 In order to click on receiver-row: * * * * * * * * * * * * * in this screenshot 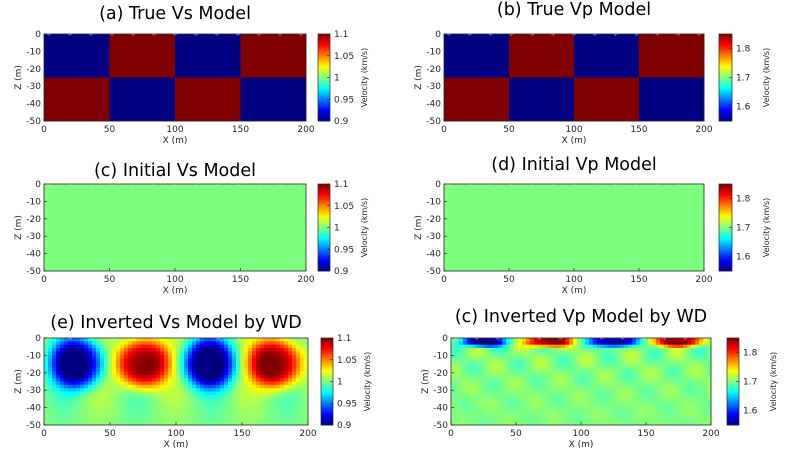, I will do `click(175, 35)`.